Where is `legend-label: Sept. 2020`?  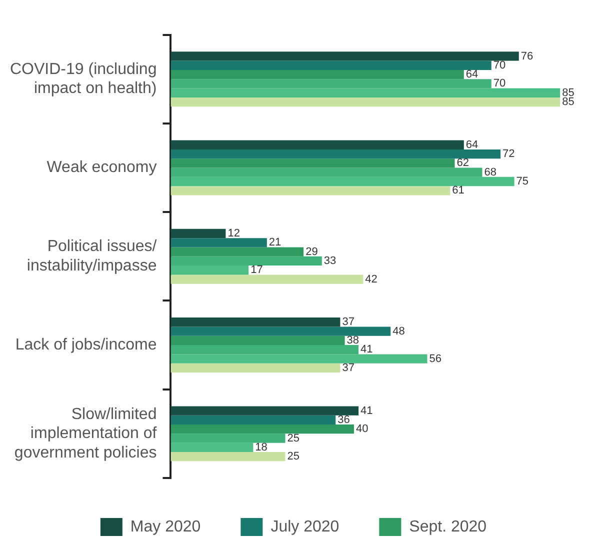 legend-label: Sept. 2020 is located at coordinates (448, 527).